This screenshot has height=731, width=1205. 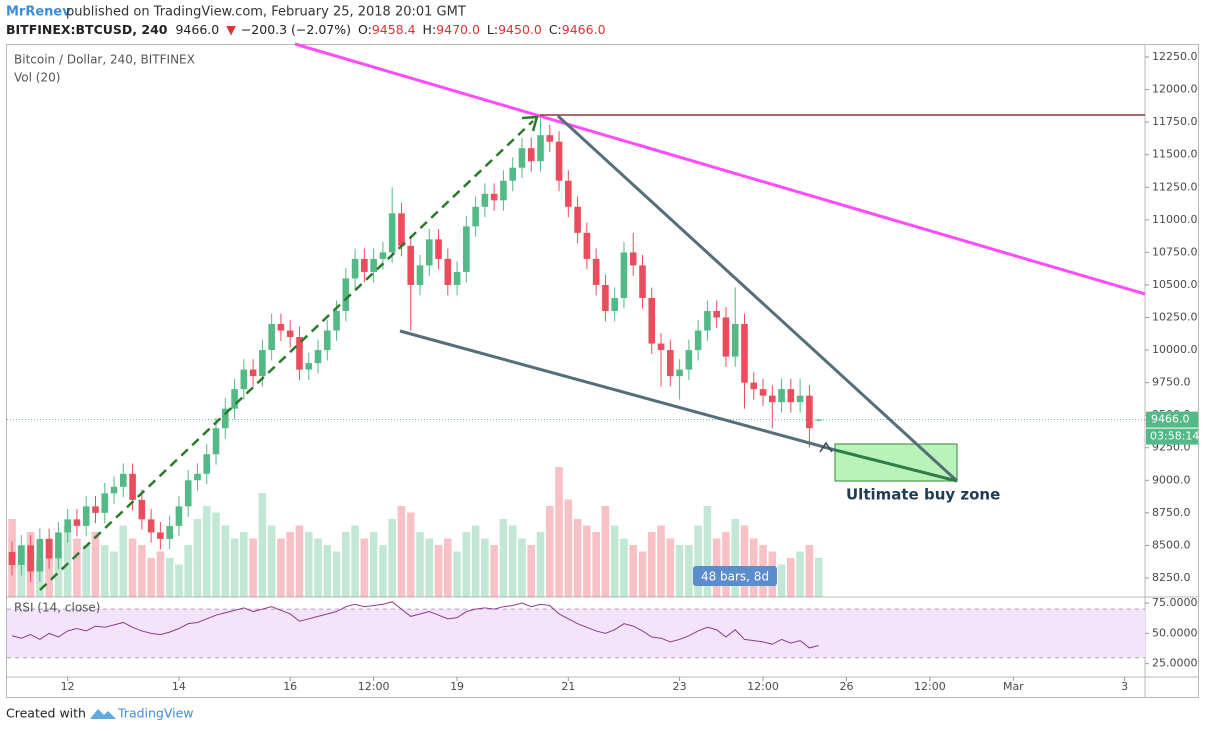 What do you see at coordinates (104, 60) in the screenshot?
I see `series-title: Bitcoin / Dollar, 240, BITFINEX` at bounding box center [104, 60].